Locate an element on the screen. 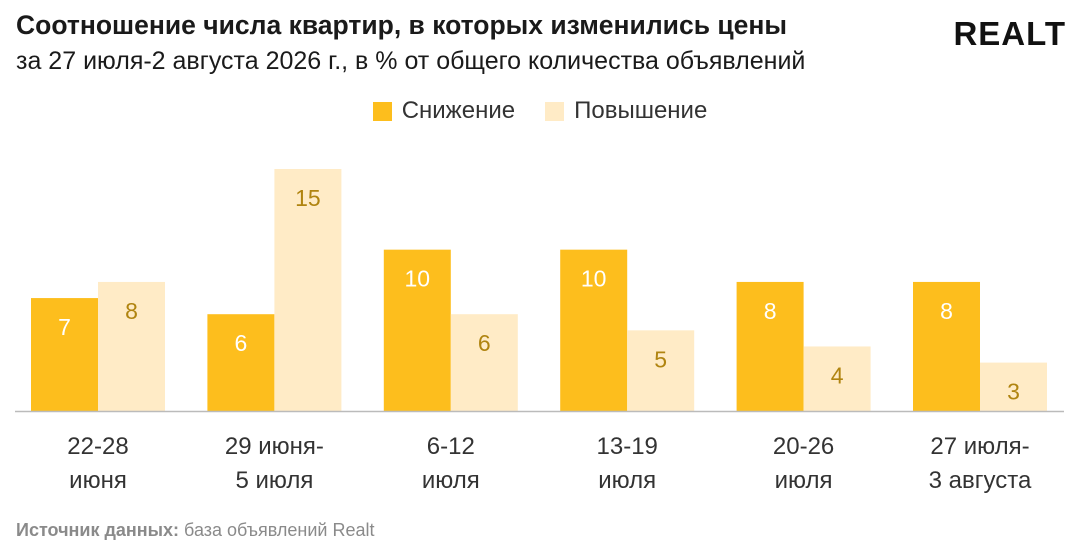 The image size is (1080, 557). x-tick-label-0-0: 22-28 is located at coordinates (97, 446).